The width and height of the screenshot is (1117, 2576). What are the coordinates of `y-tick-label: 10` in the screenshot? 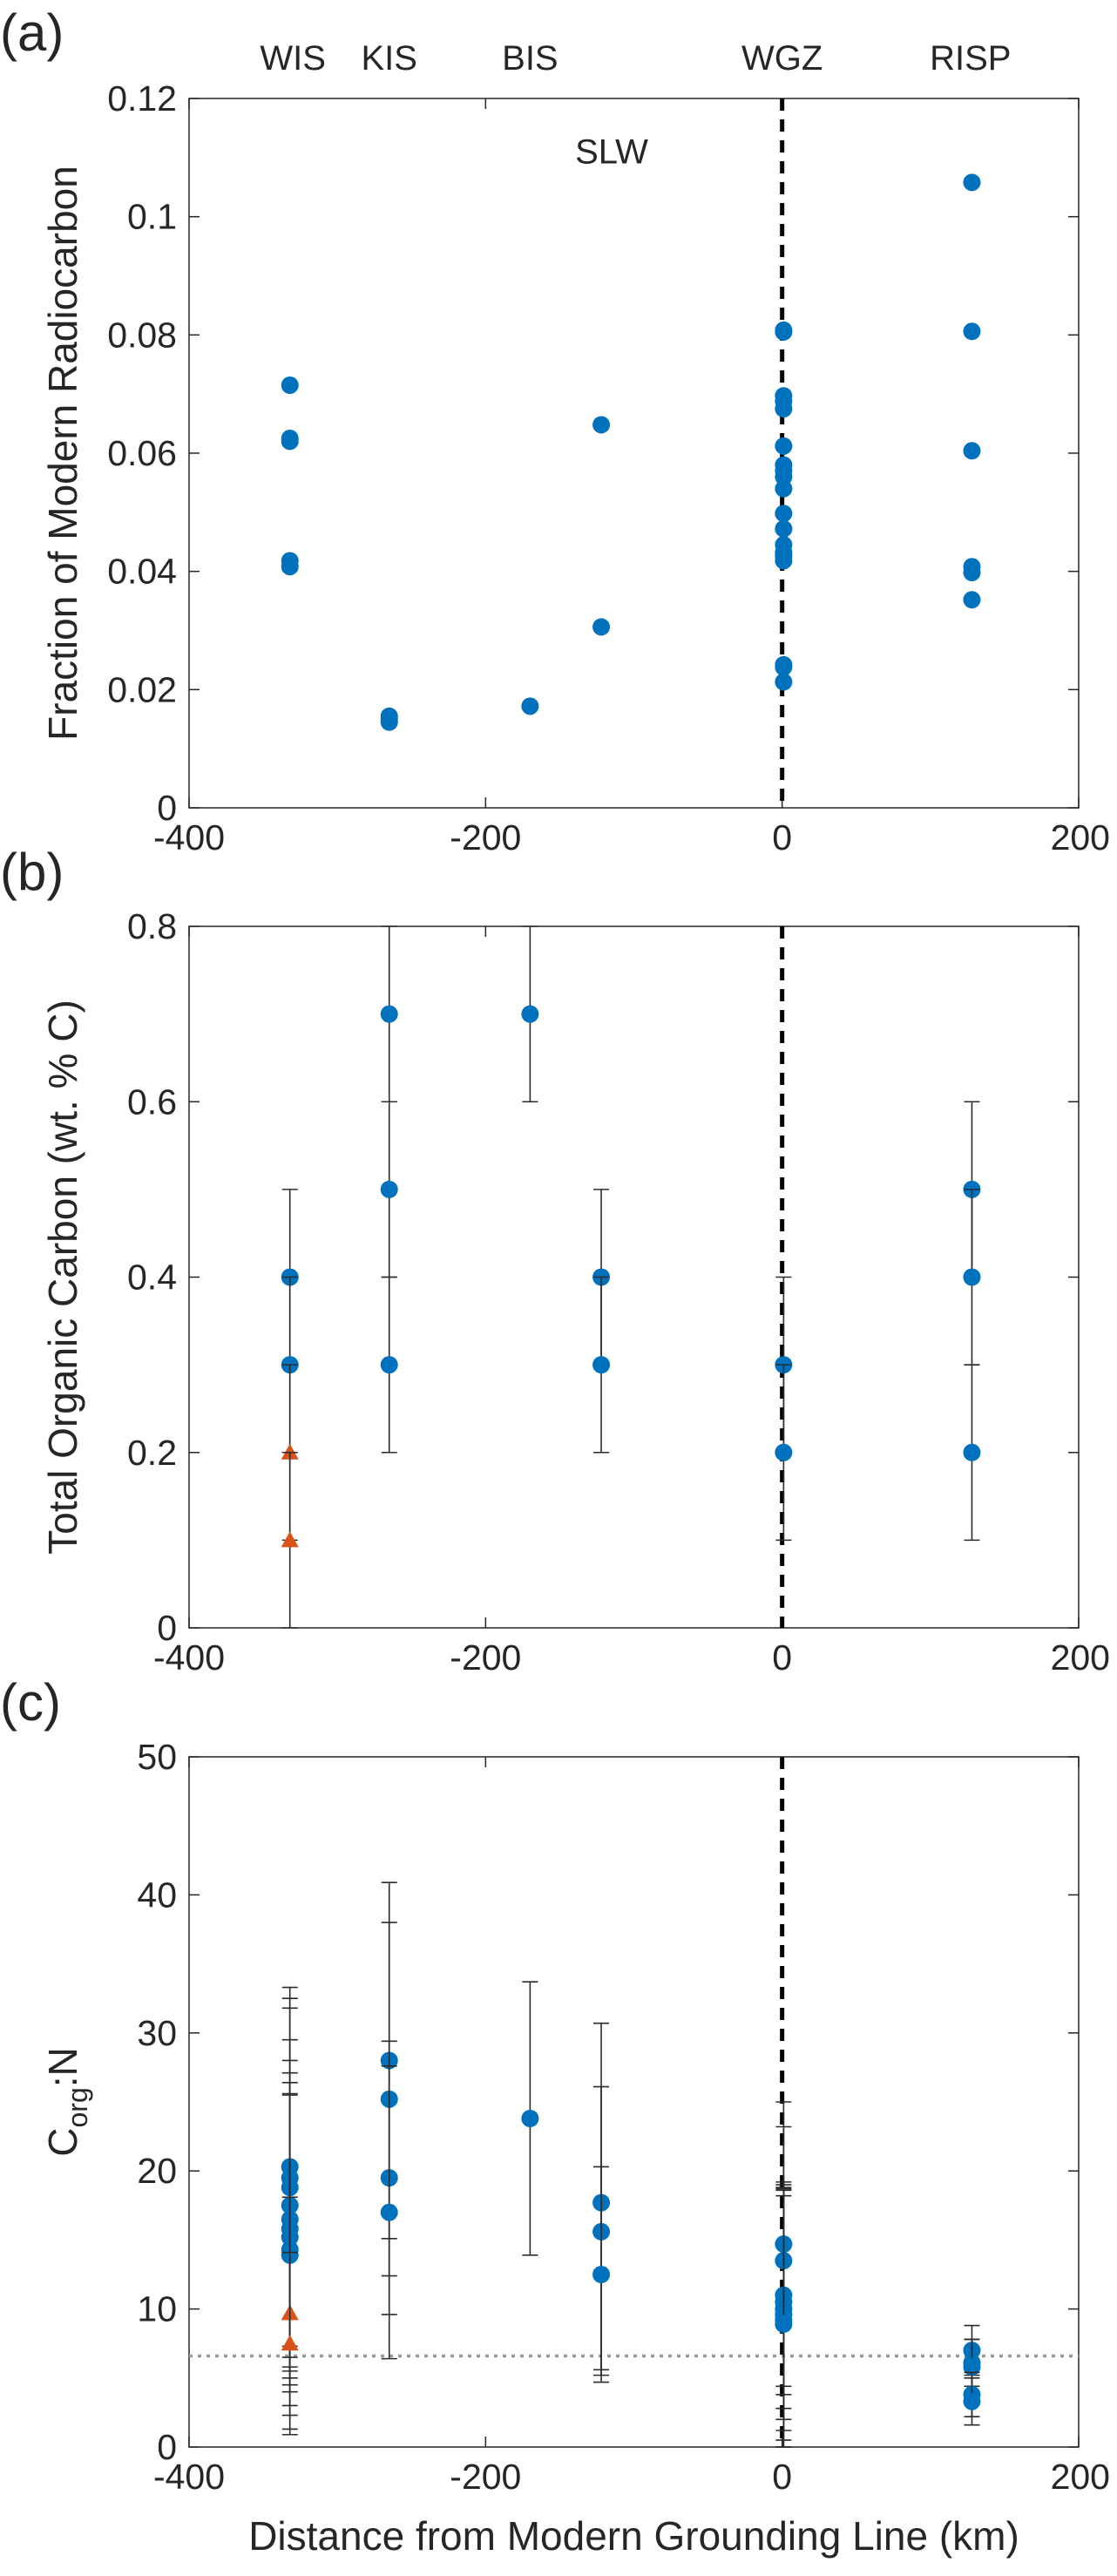 It's located at (157, 2309).